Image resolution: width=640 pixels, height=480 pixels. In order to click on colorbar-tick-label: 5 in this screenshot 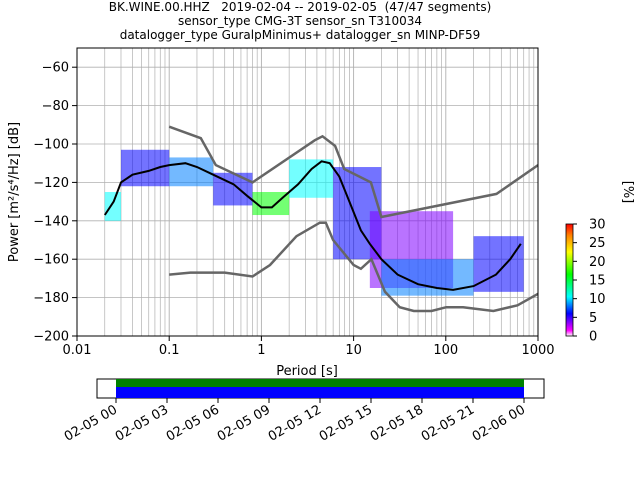, I will do `click(593, 318)`.